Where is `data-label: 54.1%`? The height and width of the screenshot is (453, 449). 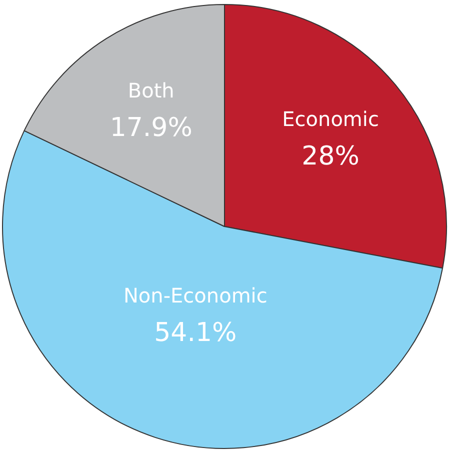
data-label: 54.1% is located at coordinates (195, 333).